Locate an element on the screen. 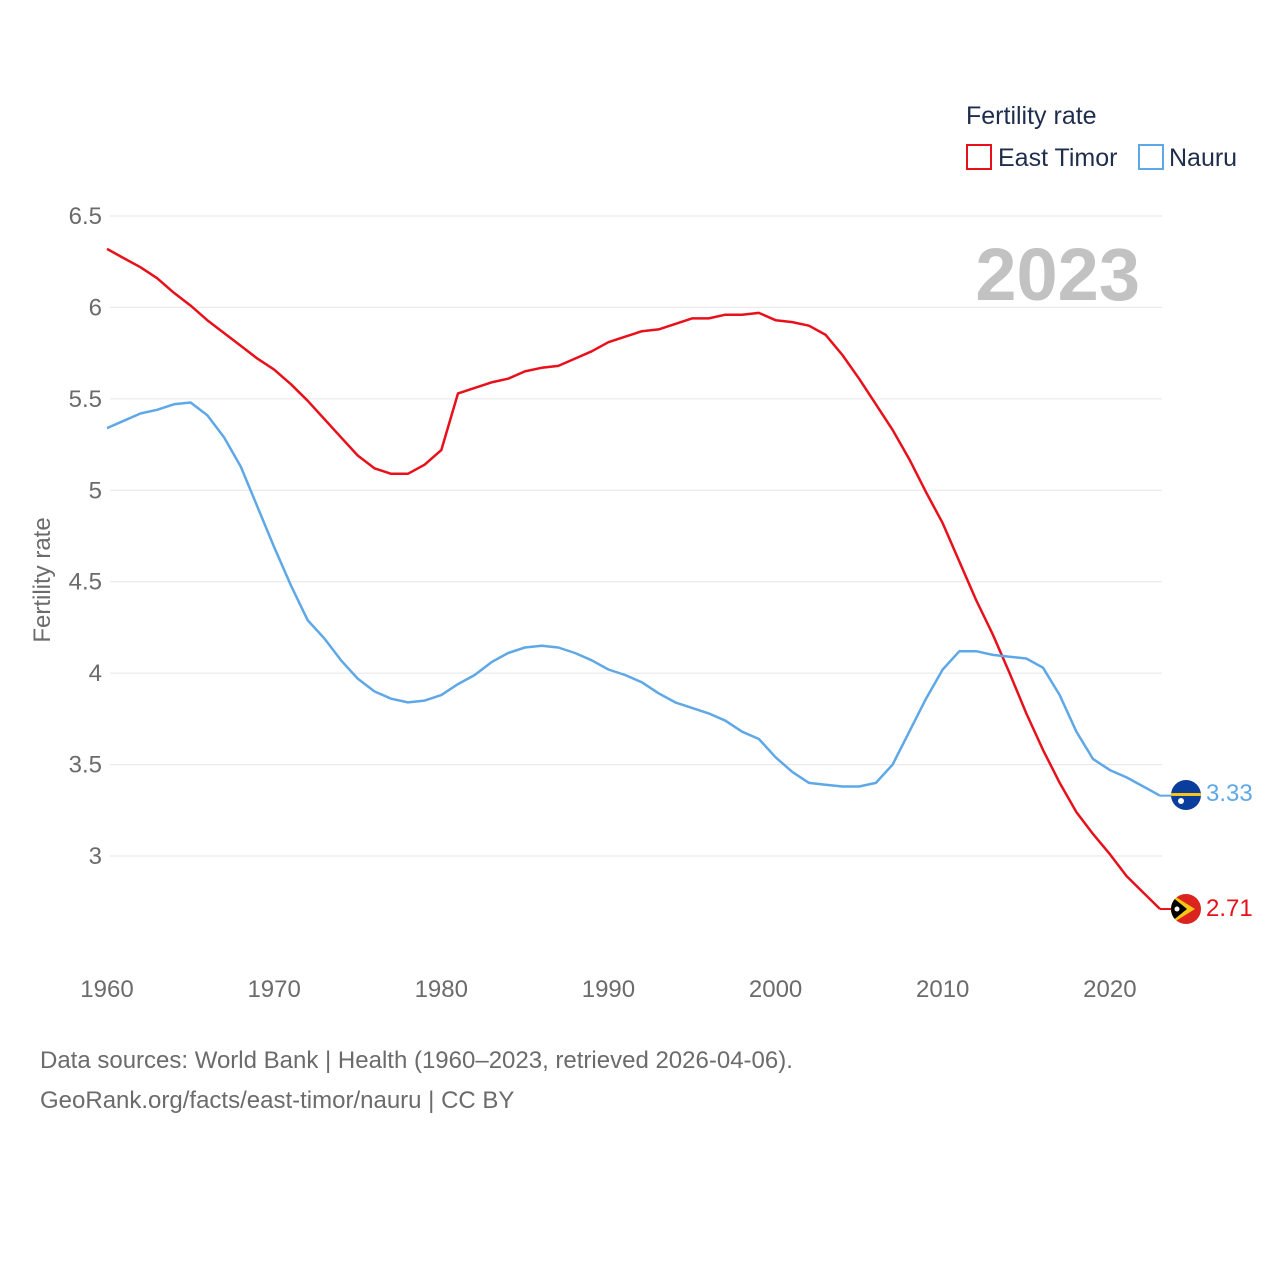 The image size is (1280, 1280). end-label-nauru: 3.33 is located at coordinates (1229, 793).